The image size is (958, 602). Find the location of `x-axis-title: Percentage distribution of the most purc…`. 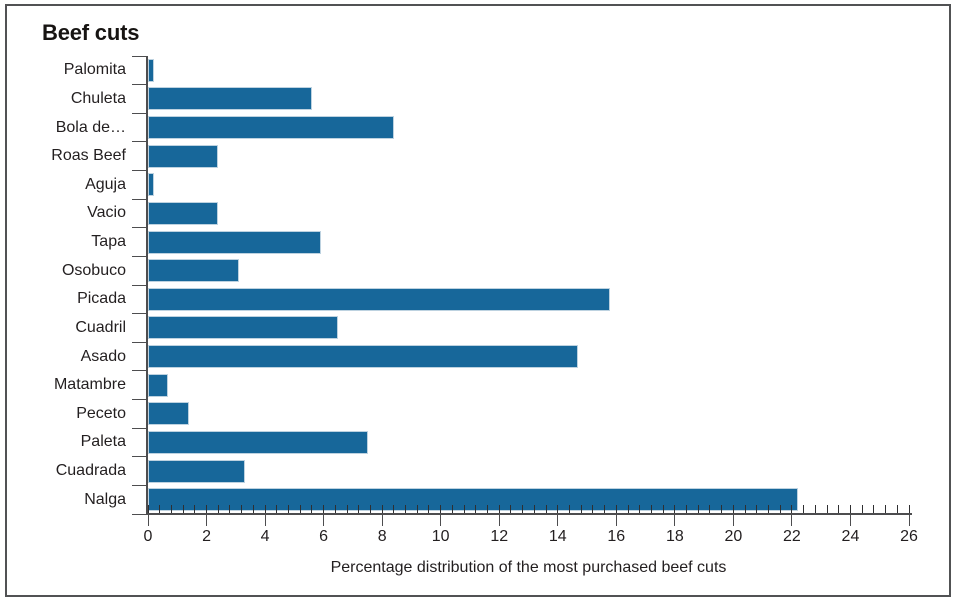

x-axis-title: Percentage distribution of the most purc… is located at coordinates (528, 567).